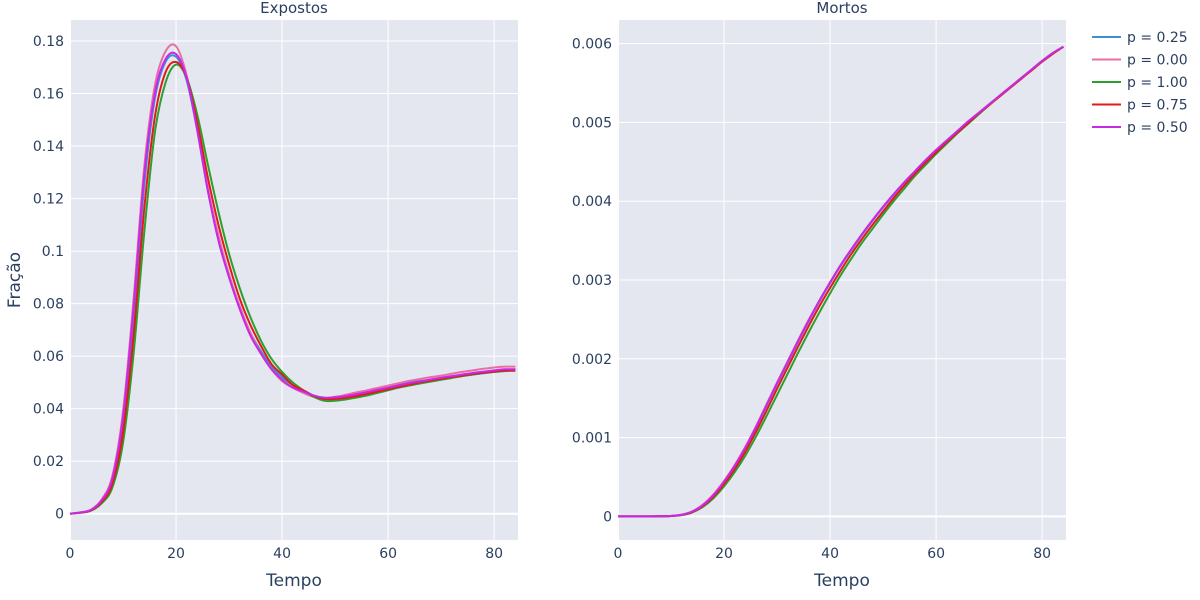 The height and width of the screenshot is (600, 1200). I want to click on panel-title-mortos: Mortos, so click(841, 8).